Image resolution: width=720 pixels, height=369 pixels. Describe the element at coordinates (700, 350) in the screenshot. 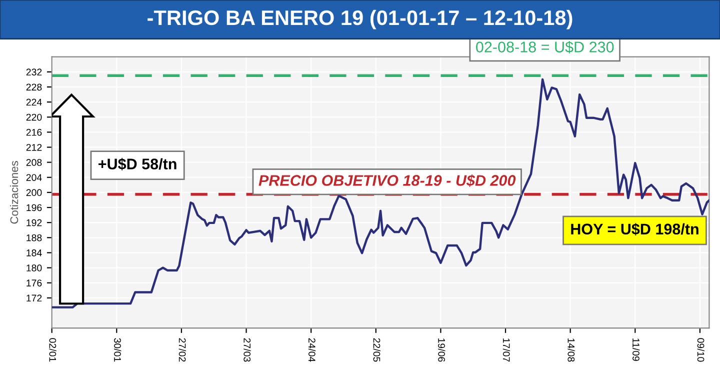

I see `x-tick-label: 09/10` at that location.